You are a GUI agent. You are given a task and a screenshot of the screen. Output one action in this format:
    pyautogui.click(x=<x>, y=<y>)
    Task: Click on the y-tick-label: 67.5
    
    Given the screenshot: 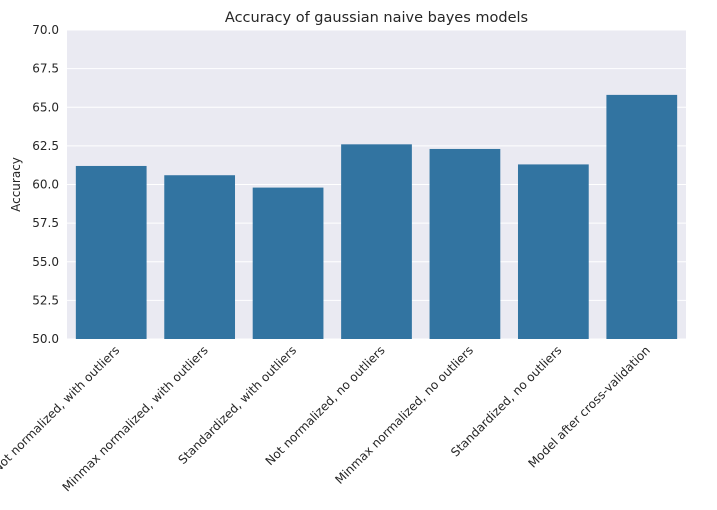 What is the action you would take?
    pyautogui.click(x=45, y=69)
    